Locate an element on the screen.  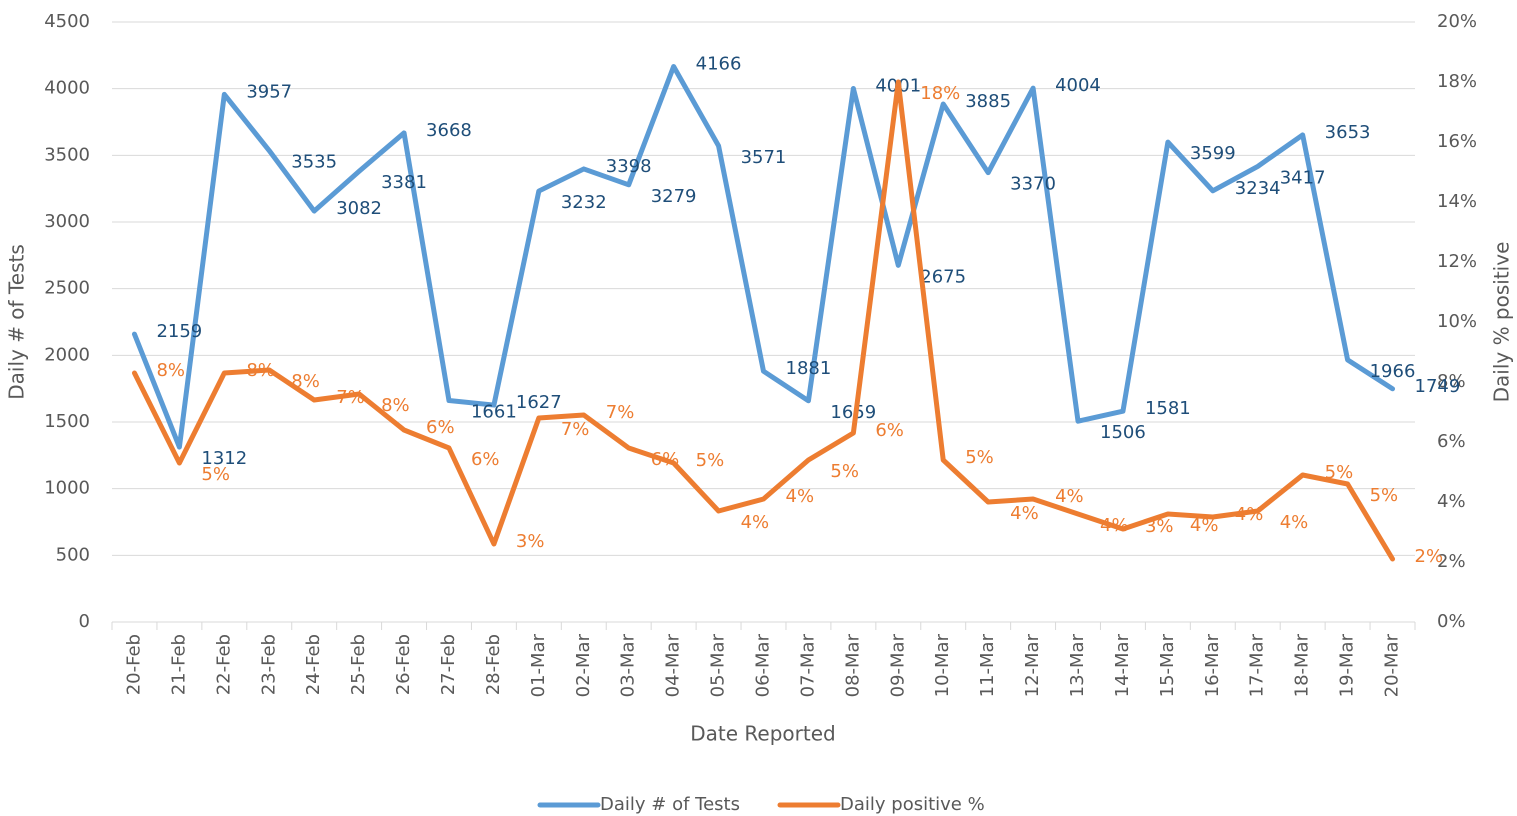
y-tick-label: 1500 is located at coordinates (67, 421).